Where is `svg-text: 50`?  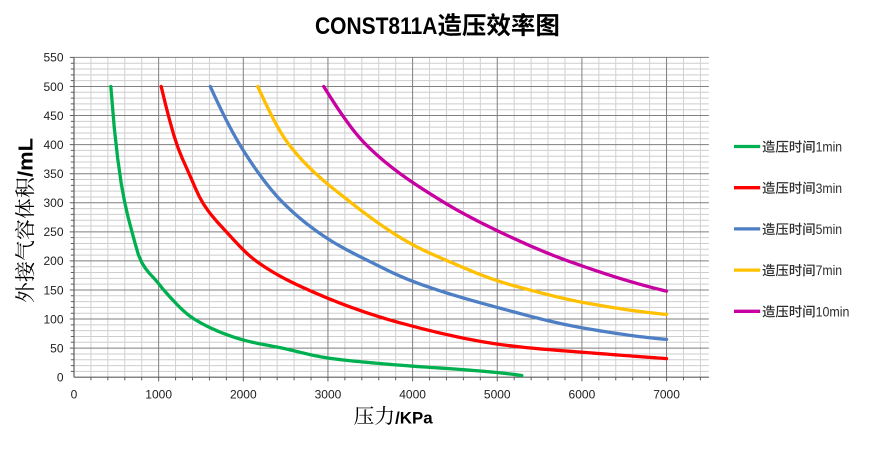
svg-text: 50 is located at coordinates (57, 348).